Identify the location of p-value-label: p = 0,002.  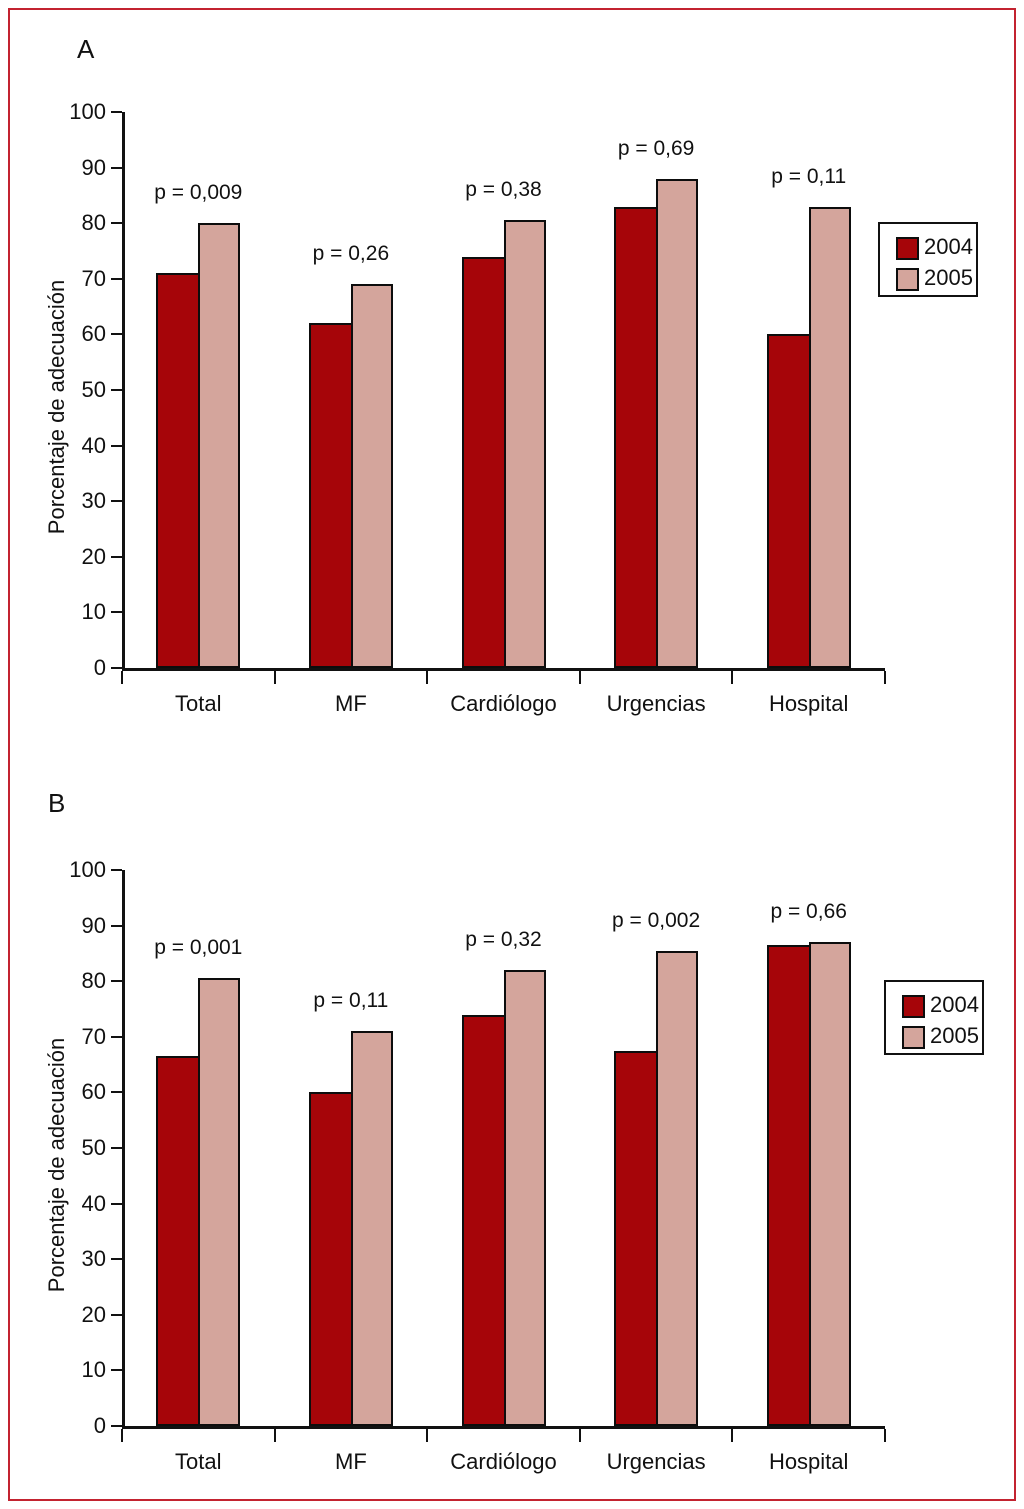
(656, 920).